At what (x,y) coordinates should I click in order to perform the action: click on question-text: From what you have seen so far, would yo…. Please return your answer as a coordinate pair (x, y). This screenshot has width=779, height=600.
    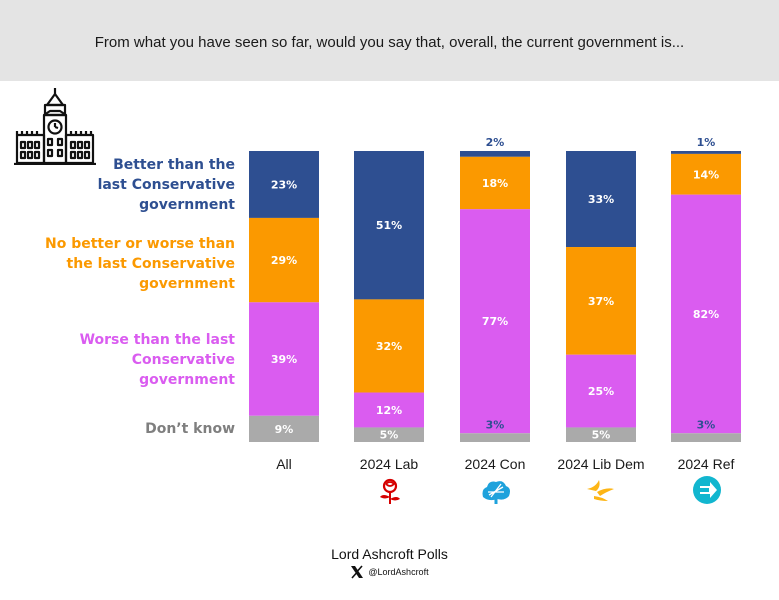
    Looking at the image, I should click on (389, 42).